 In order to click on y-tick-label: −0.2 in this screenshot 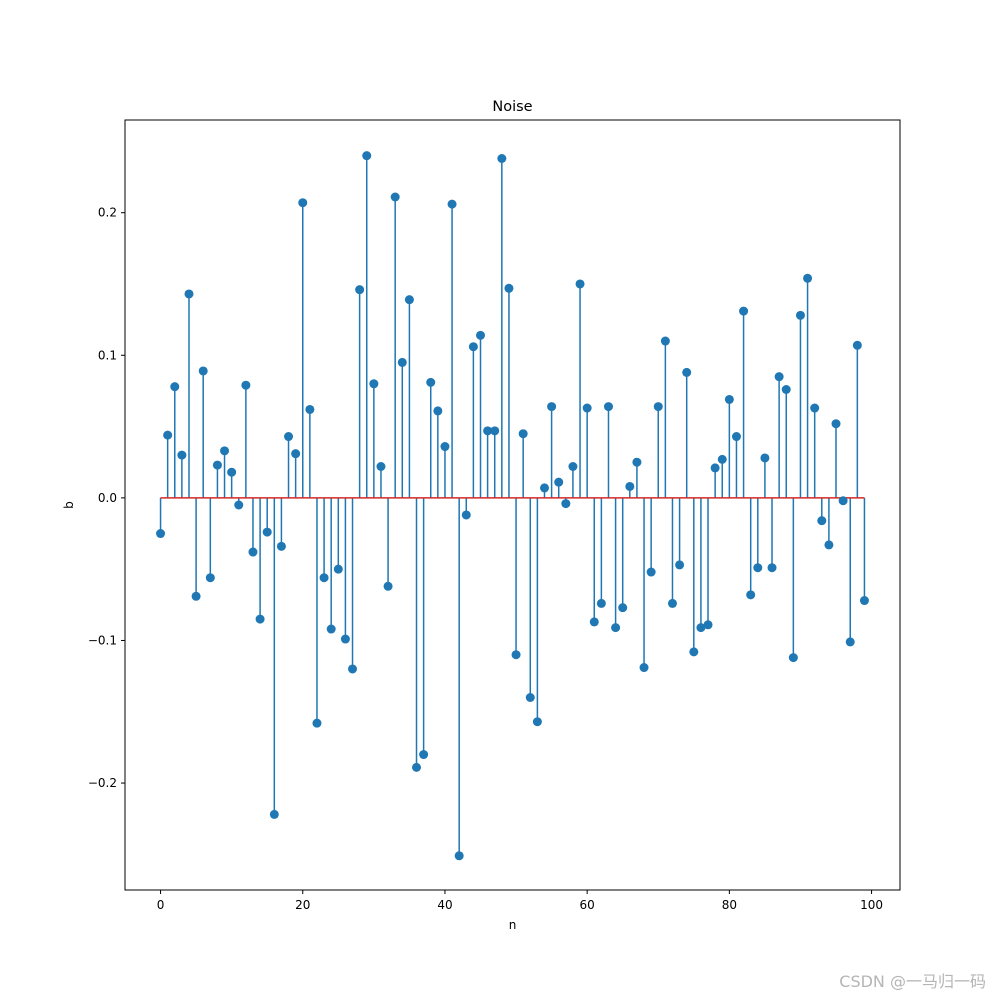, I will do `click(102, 783)`.